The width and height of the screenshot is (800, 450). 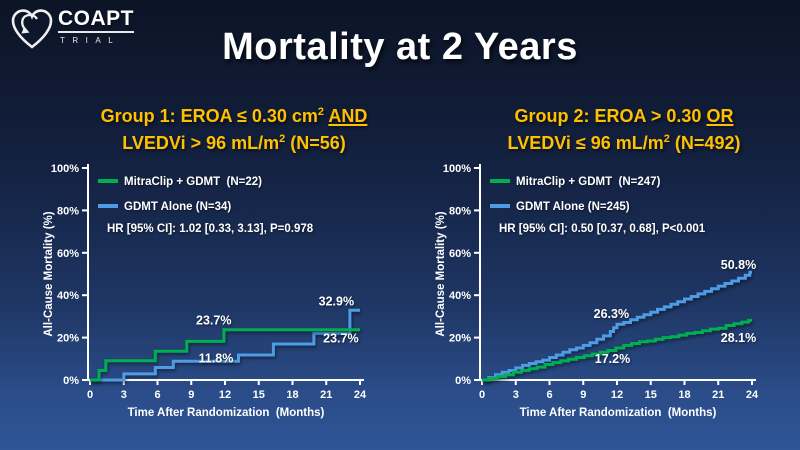 I want to click on logo-subtitle: TRIAL, so click(x=90, y=40).